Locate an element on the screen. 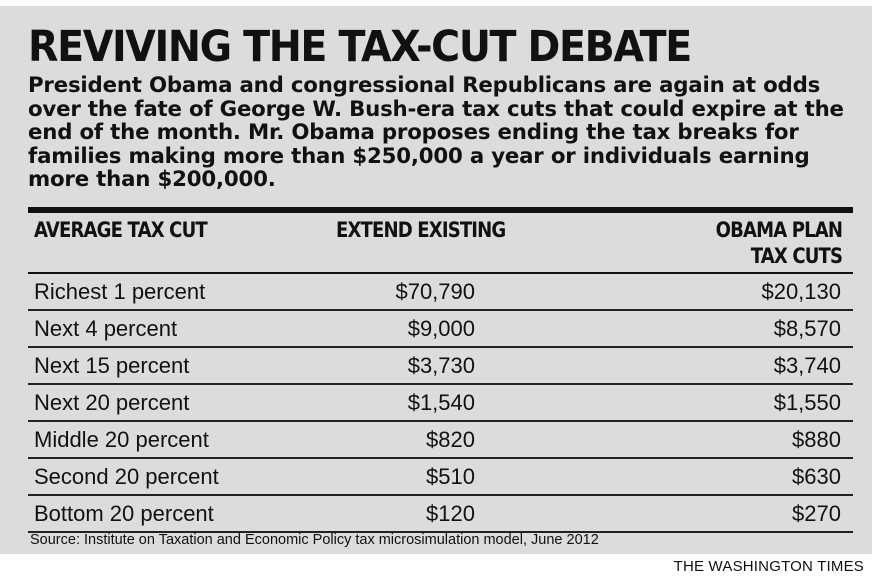 The height and width of the screenshot is (584, 878). table-row: Next 4 percent $9,000 $8,570 is located at coordinates (440, 329).